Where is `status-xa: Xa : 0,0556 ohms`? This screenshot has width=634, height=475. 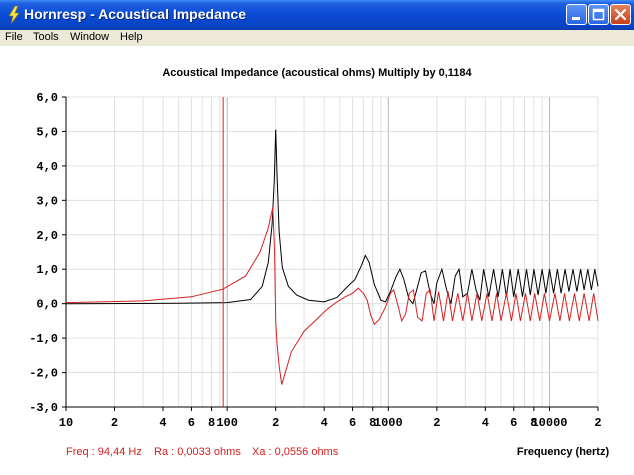
status-xa: Xa : 0,0556 ohms is located at coordinates (295, 452).